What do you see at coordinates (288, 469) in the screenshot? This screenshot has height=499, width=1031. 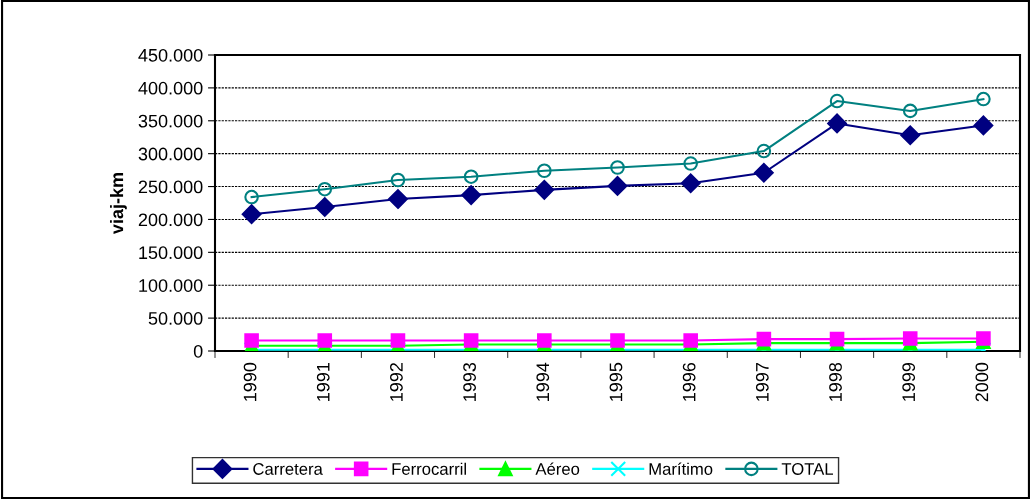 I see `legend-label: Carretera` at bounding box center [288, 469].